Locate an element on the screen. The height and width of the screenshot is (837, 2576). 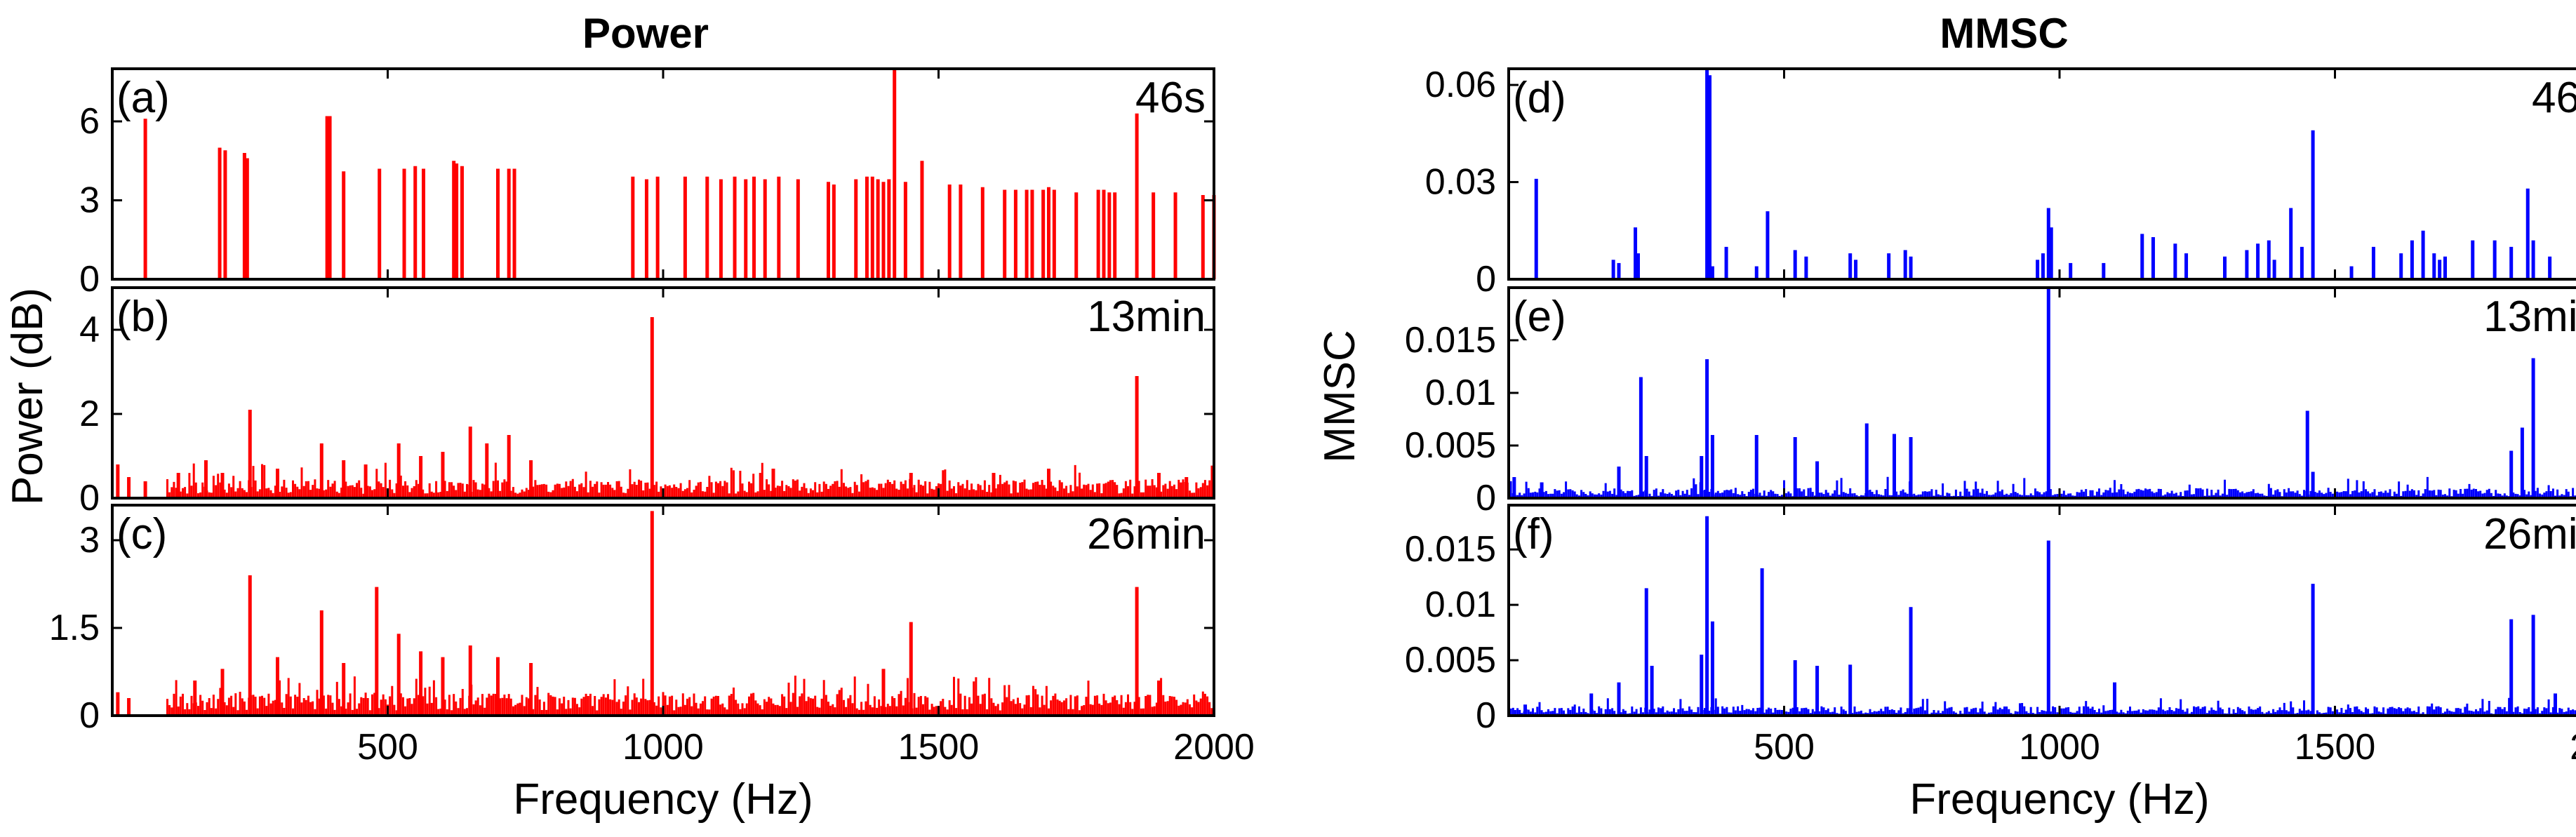
ytick-label-a-1: 3 is located at coordinates (89, 201).